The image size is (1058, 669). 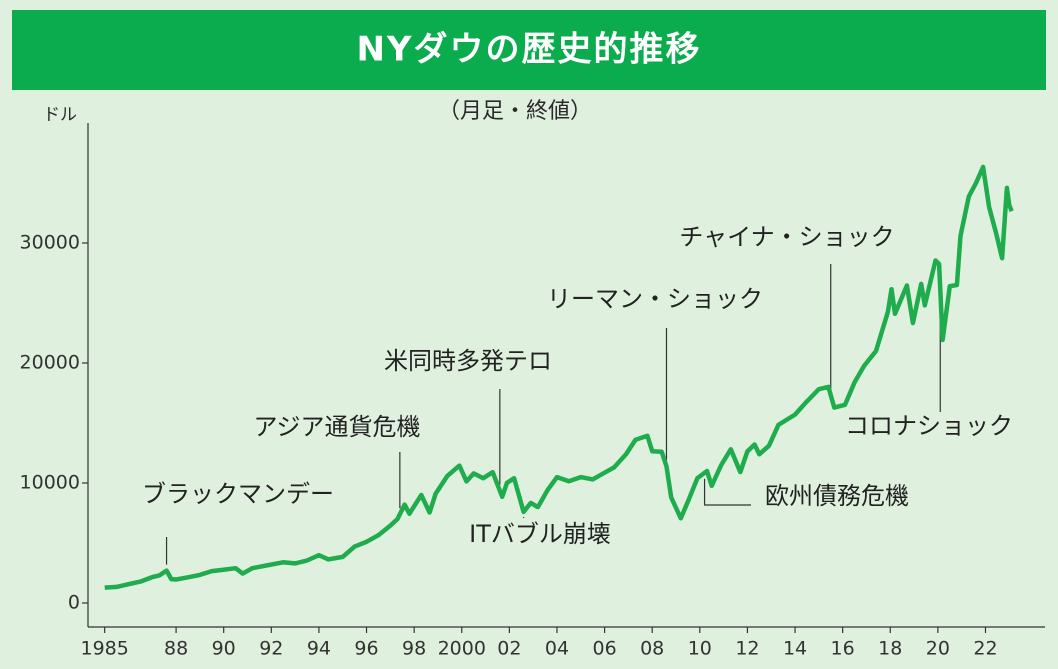 I want to click on x-tick-label: 22, so click(x=985, y=649).